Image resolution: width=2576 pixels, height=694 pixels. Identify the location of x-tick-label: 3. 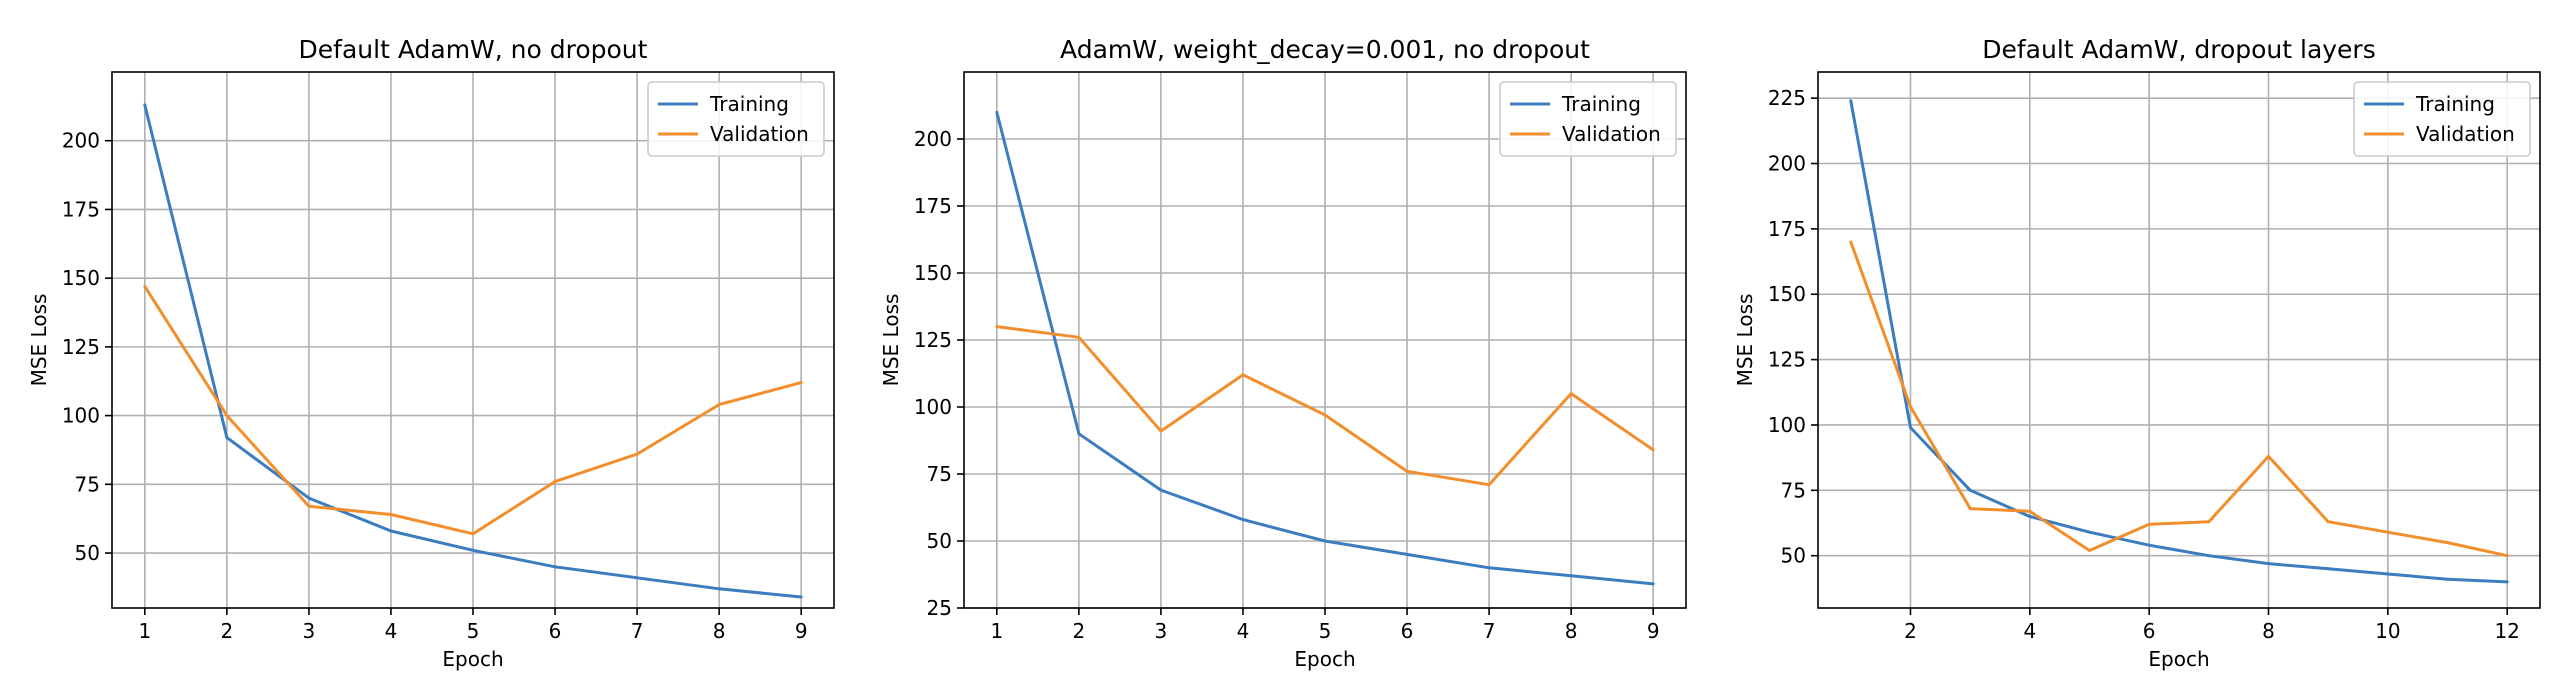
(1161, 631).